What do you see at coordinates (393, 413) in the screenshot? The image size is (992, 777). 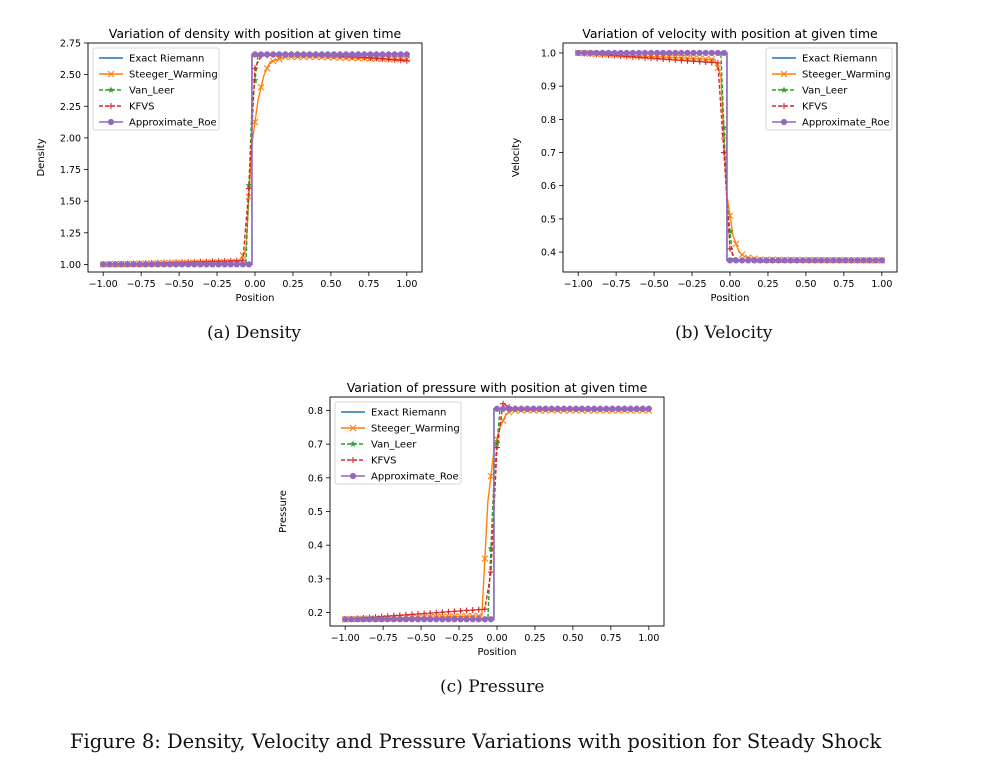 I see `legend-entry: Exact Riemann` at bounding box center [393, 413].